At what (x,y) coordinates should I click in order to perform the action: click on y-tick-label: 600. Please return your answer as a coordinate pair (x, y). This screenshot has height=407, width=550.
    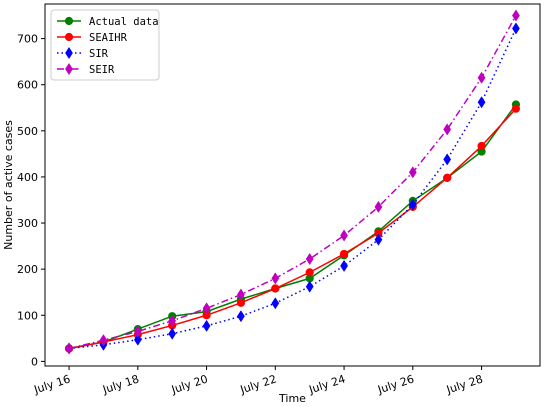
    Looking at the image, I should click on (27, 85).